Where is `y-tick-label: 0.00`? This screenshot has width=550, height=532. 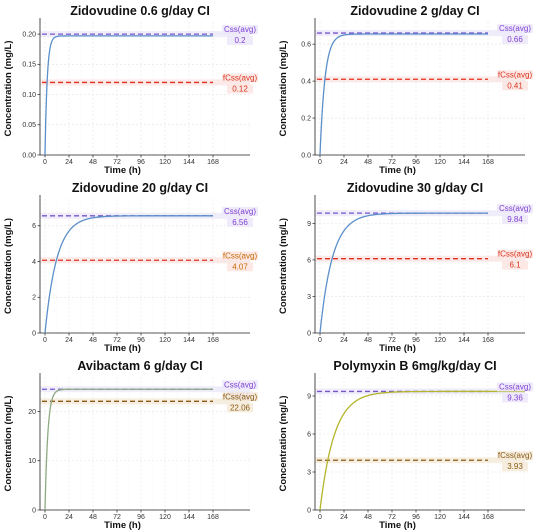
y-tick-label: 0.00 is located at coordinates (29, 155).